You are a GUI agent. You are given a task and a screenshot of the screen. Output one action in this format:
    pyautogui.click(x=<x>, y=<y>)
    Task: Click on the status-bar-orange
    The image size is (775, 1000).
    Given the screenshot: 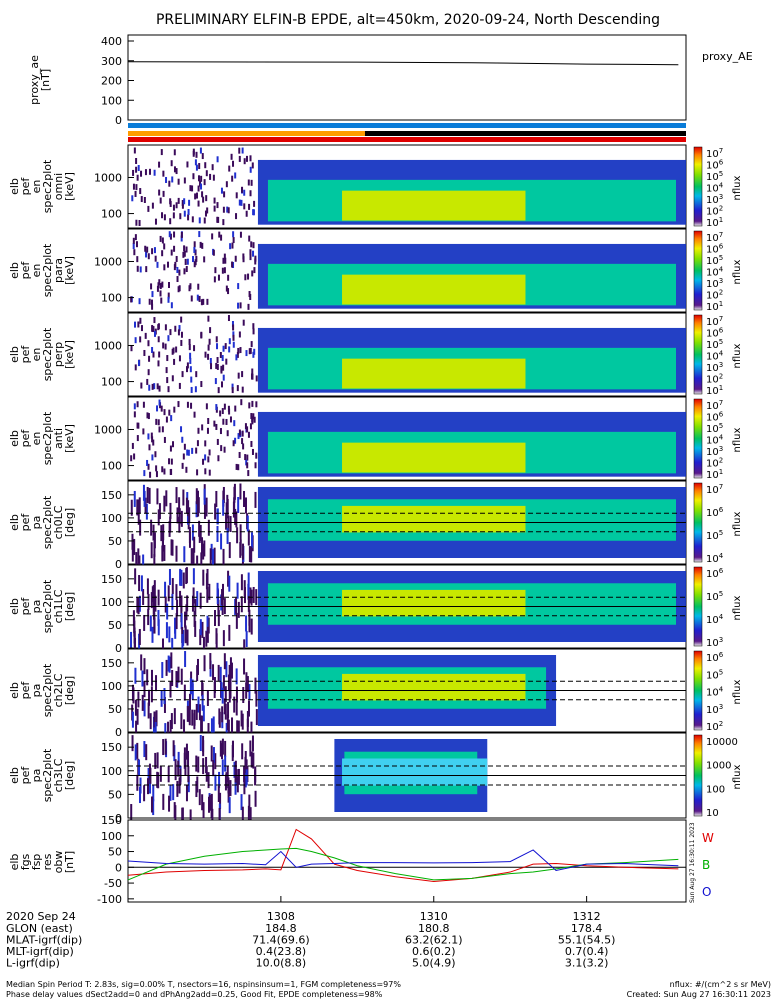 What is the action you would take?
    pyautogui.click(x=246, y=133)
    